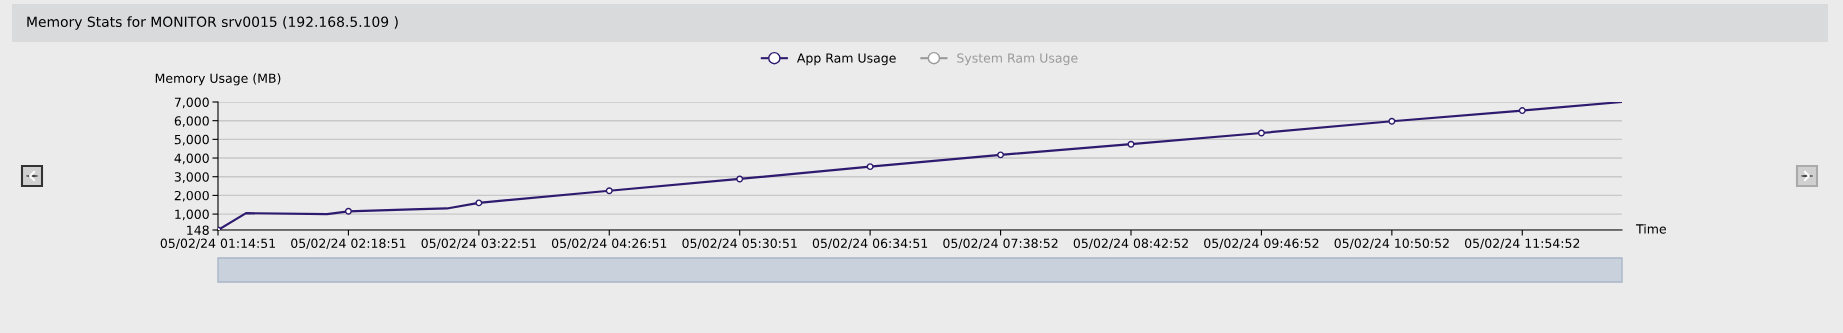  Describe the element at coordinates (1261, 243) in the screenshot. I see `x-tick-label: 05/02/24 09:46:52` at that location.